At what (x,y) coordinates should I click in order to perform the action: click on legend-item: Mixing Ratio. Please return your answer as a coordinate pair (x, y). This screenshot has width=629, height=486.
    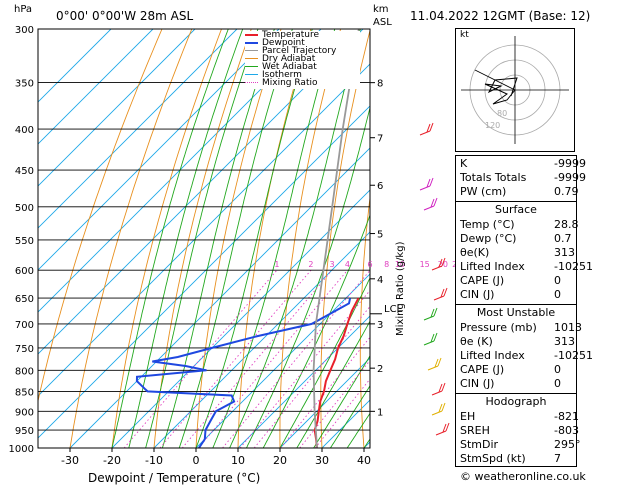
    Looking at the image, I should click on (281, 83).